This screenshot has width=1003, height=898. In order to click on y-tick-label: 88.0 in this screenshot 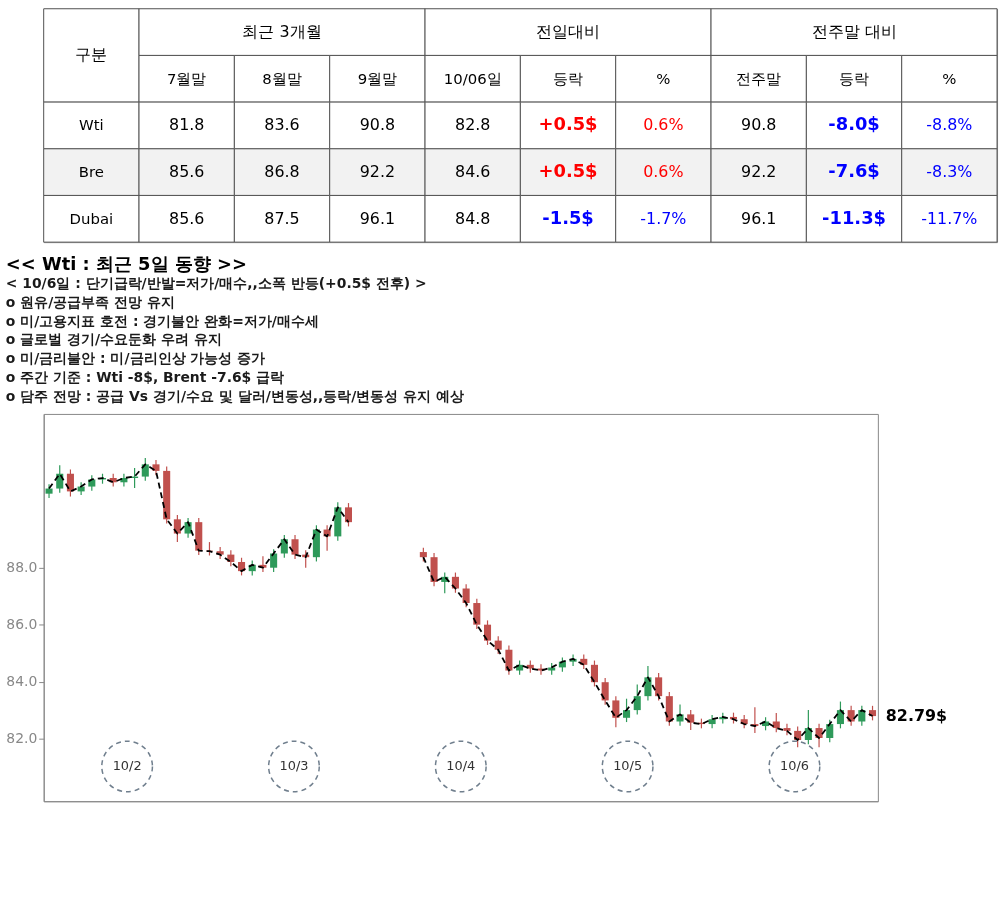, I will do `click(22, 567)`.